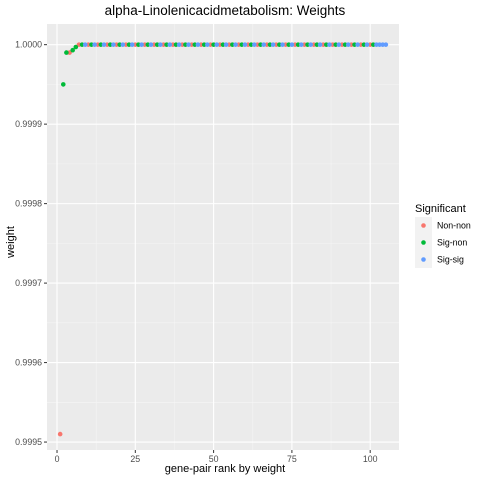 The height and width of the screenshot is (480, 480). Describe the element at coordinates (450, 260) in the screenshot. I see `legend-label-sig-sig: Sig-sig` at that location.